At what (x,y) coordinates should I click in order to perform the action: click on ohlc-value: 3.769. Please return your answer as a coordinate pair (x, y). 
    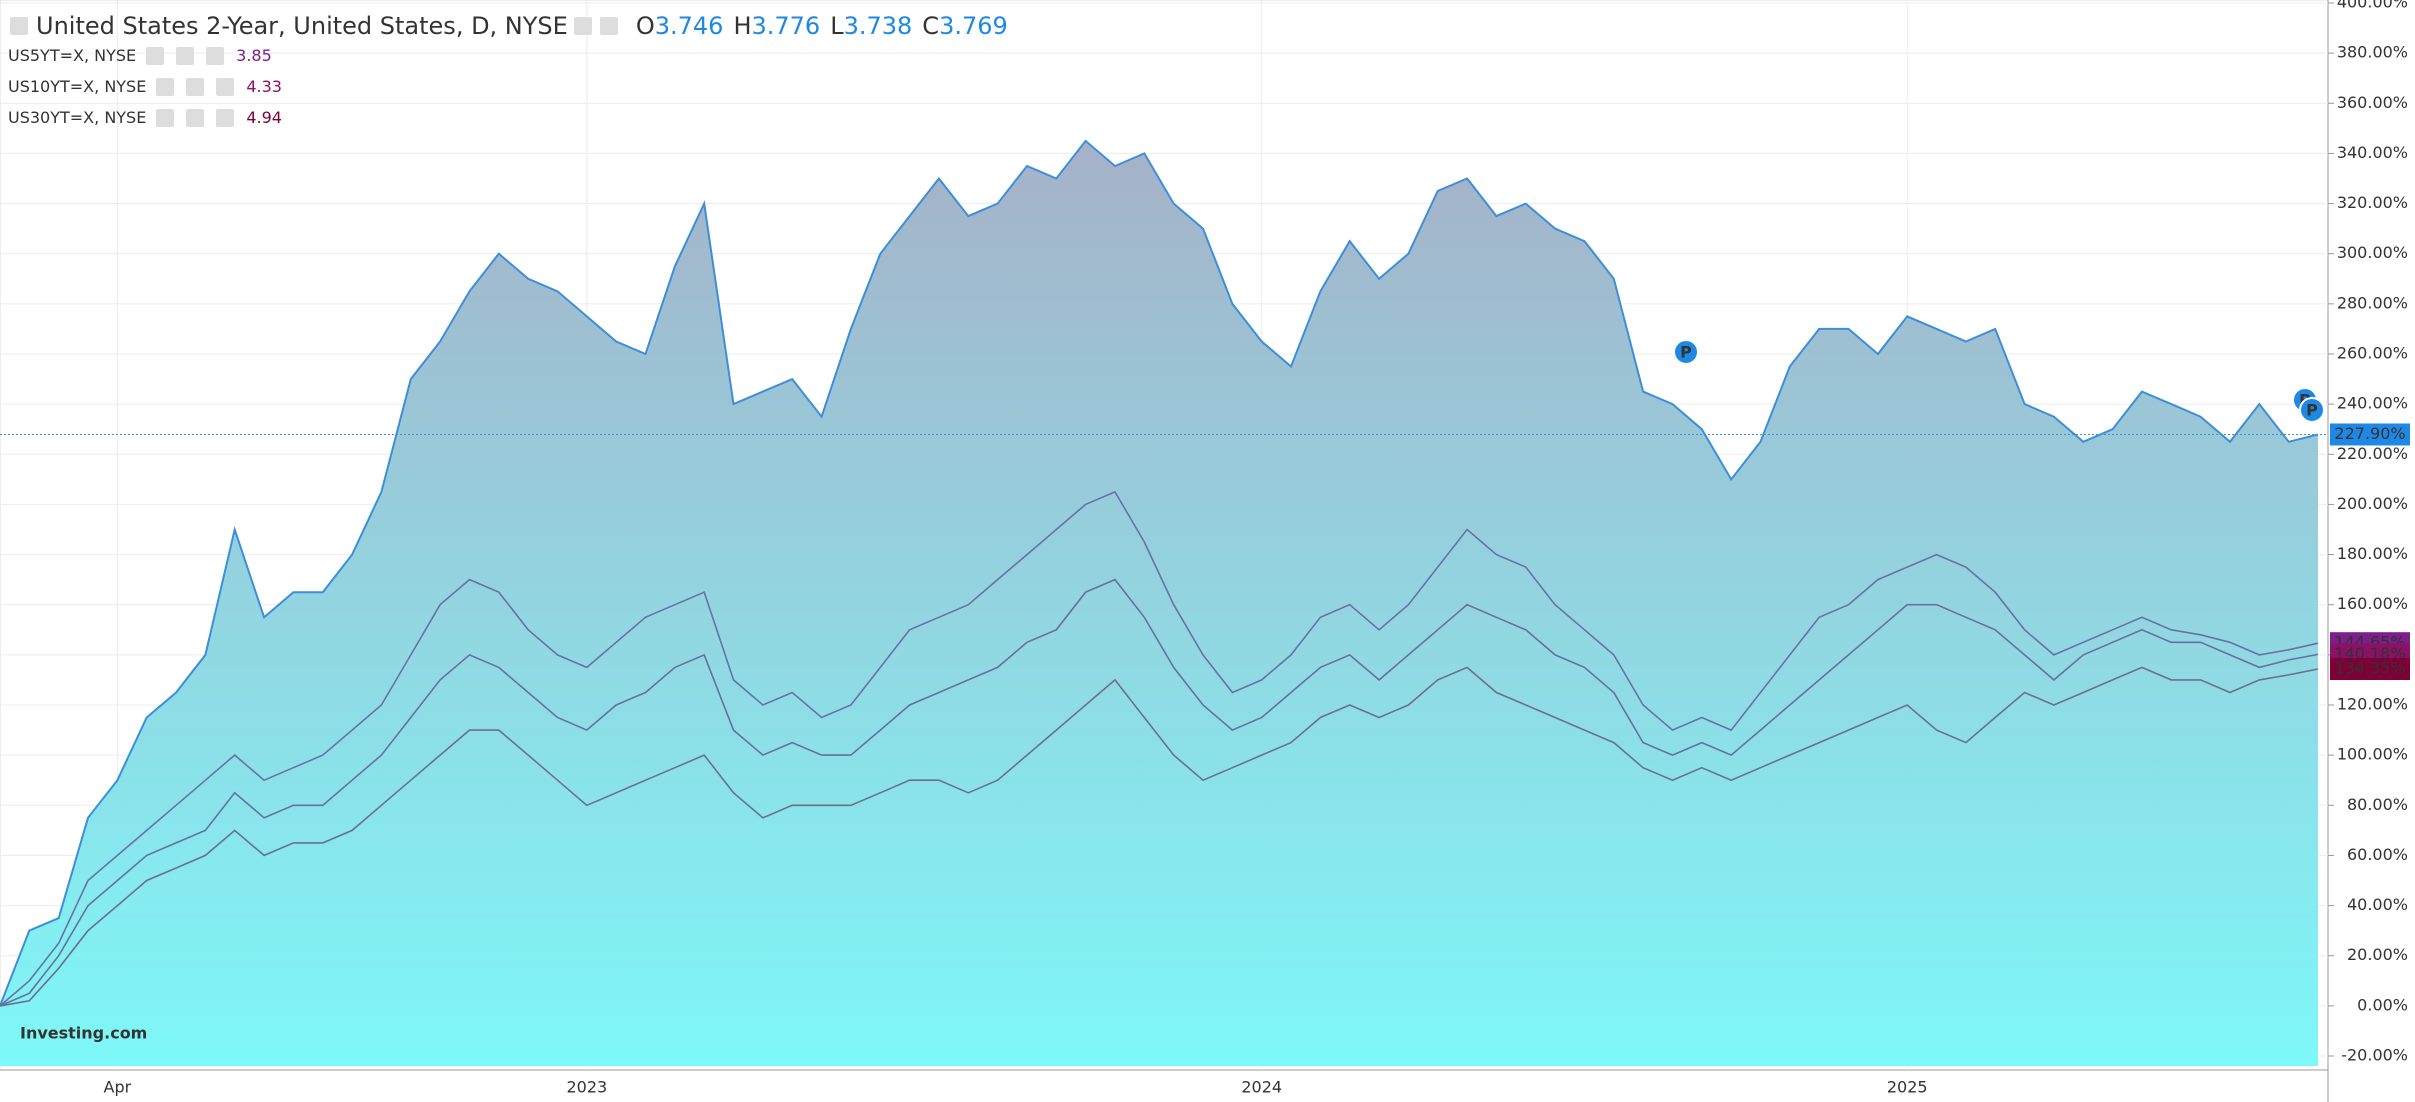
    Looking at the image, I should click on (973, 26).